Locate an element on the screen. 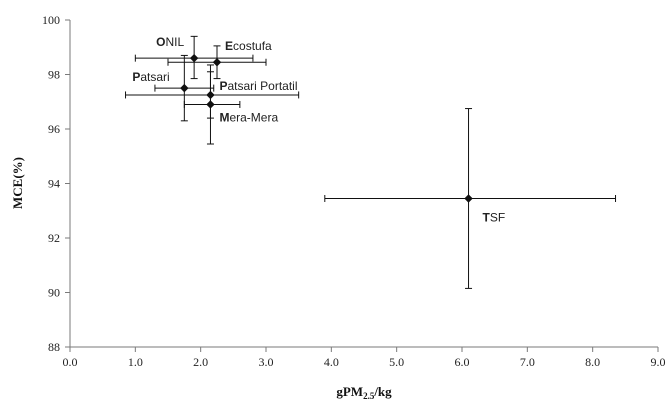 The width and height of the screenshot is (668, 401). x-tick-label: 9.0 is located at coordinates (658, 362).